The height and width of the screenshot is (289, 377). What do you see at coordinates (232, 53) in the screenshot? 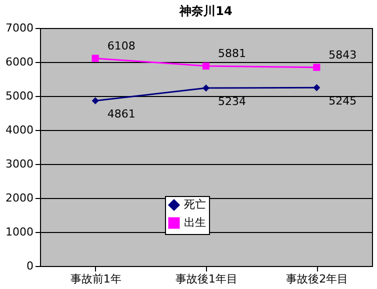
I see `data-label: 5881` at bounding box center [232, 53].